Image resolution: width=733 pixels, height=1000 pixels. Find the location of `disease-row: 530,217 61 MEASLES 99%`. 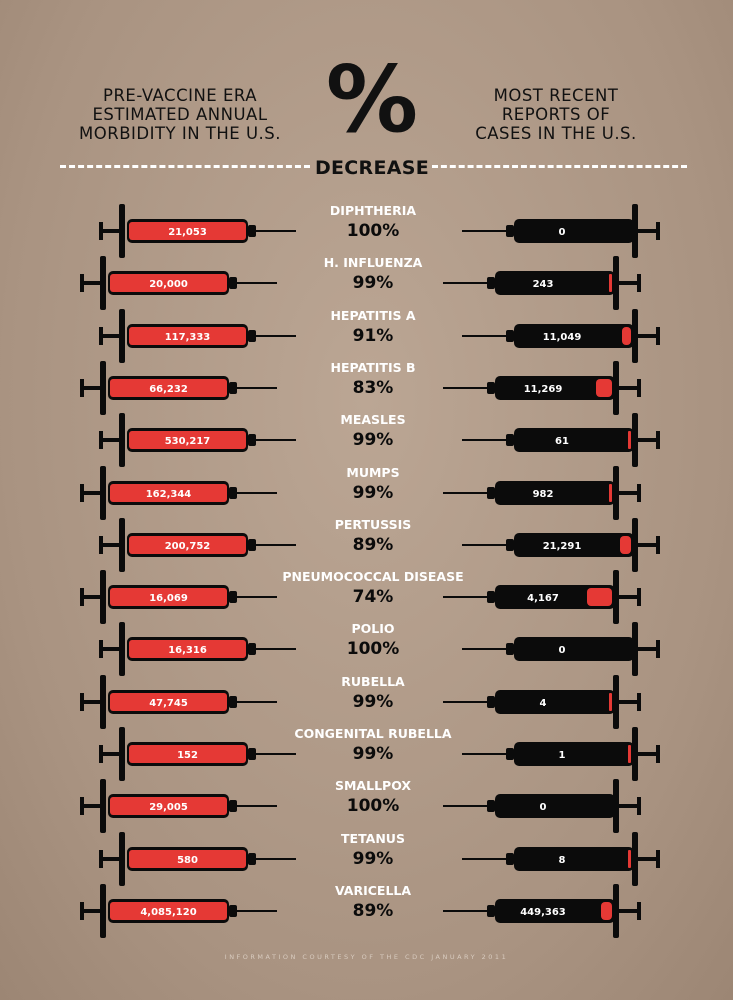

disease-row: 530,217 61 MEASLES 99% is located at coordinates (379, 439).